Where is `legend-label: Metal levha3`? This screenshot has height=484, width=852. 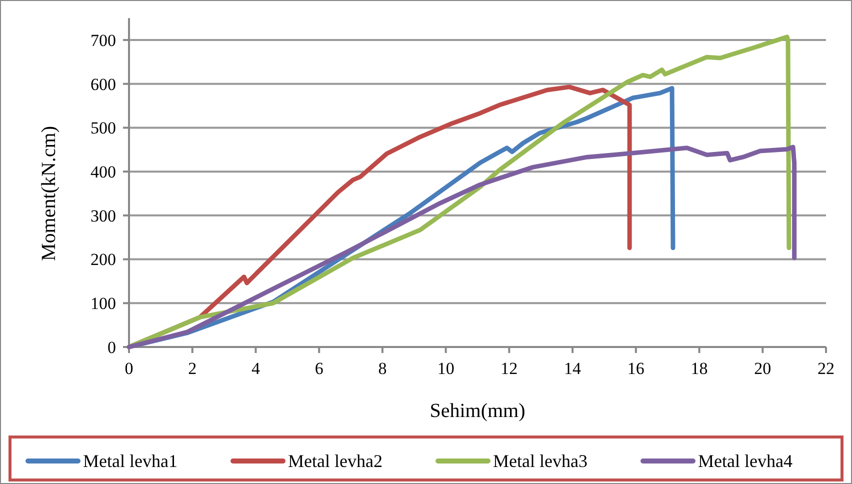 legend-label: Metal levha3 is located at coordinates (540, 461).